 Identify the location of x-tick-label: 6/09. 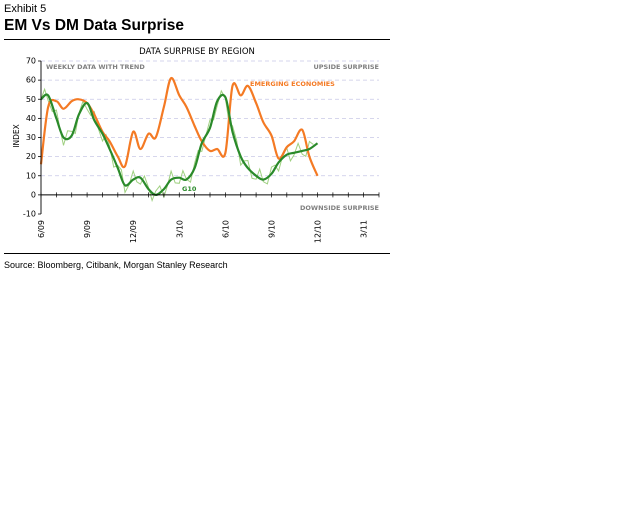
(41, 229).